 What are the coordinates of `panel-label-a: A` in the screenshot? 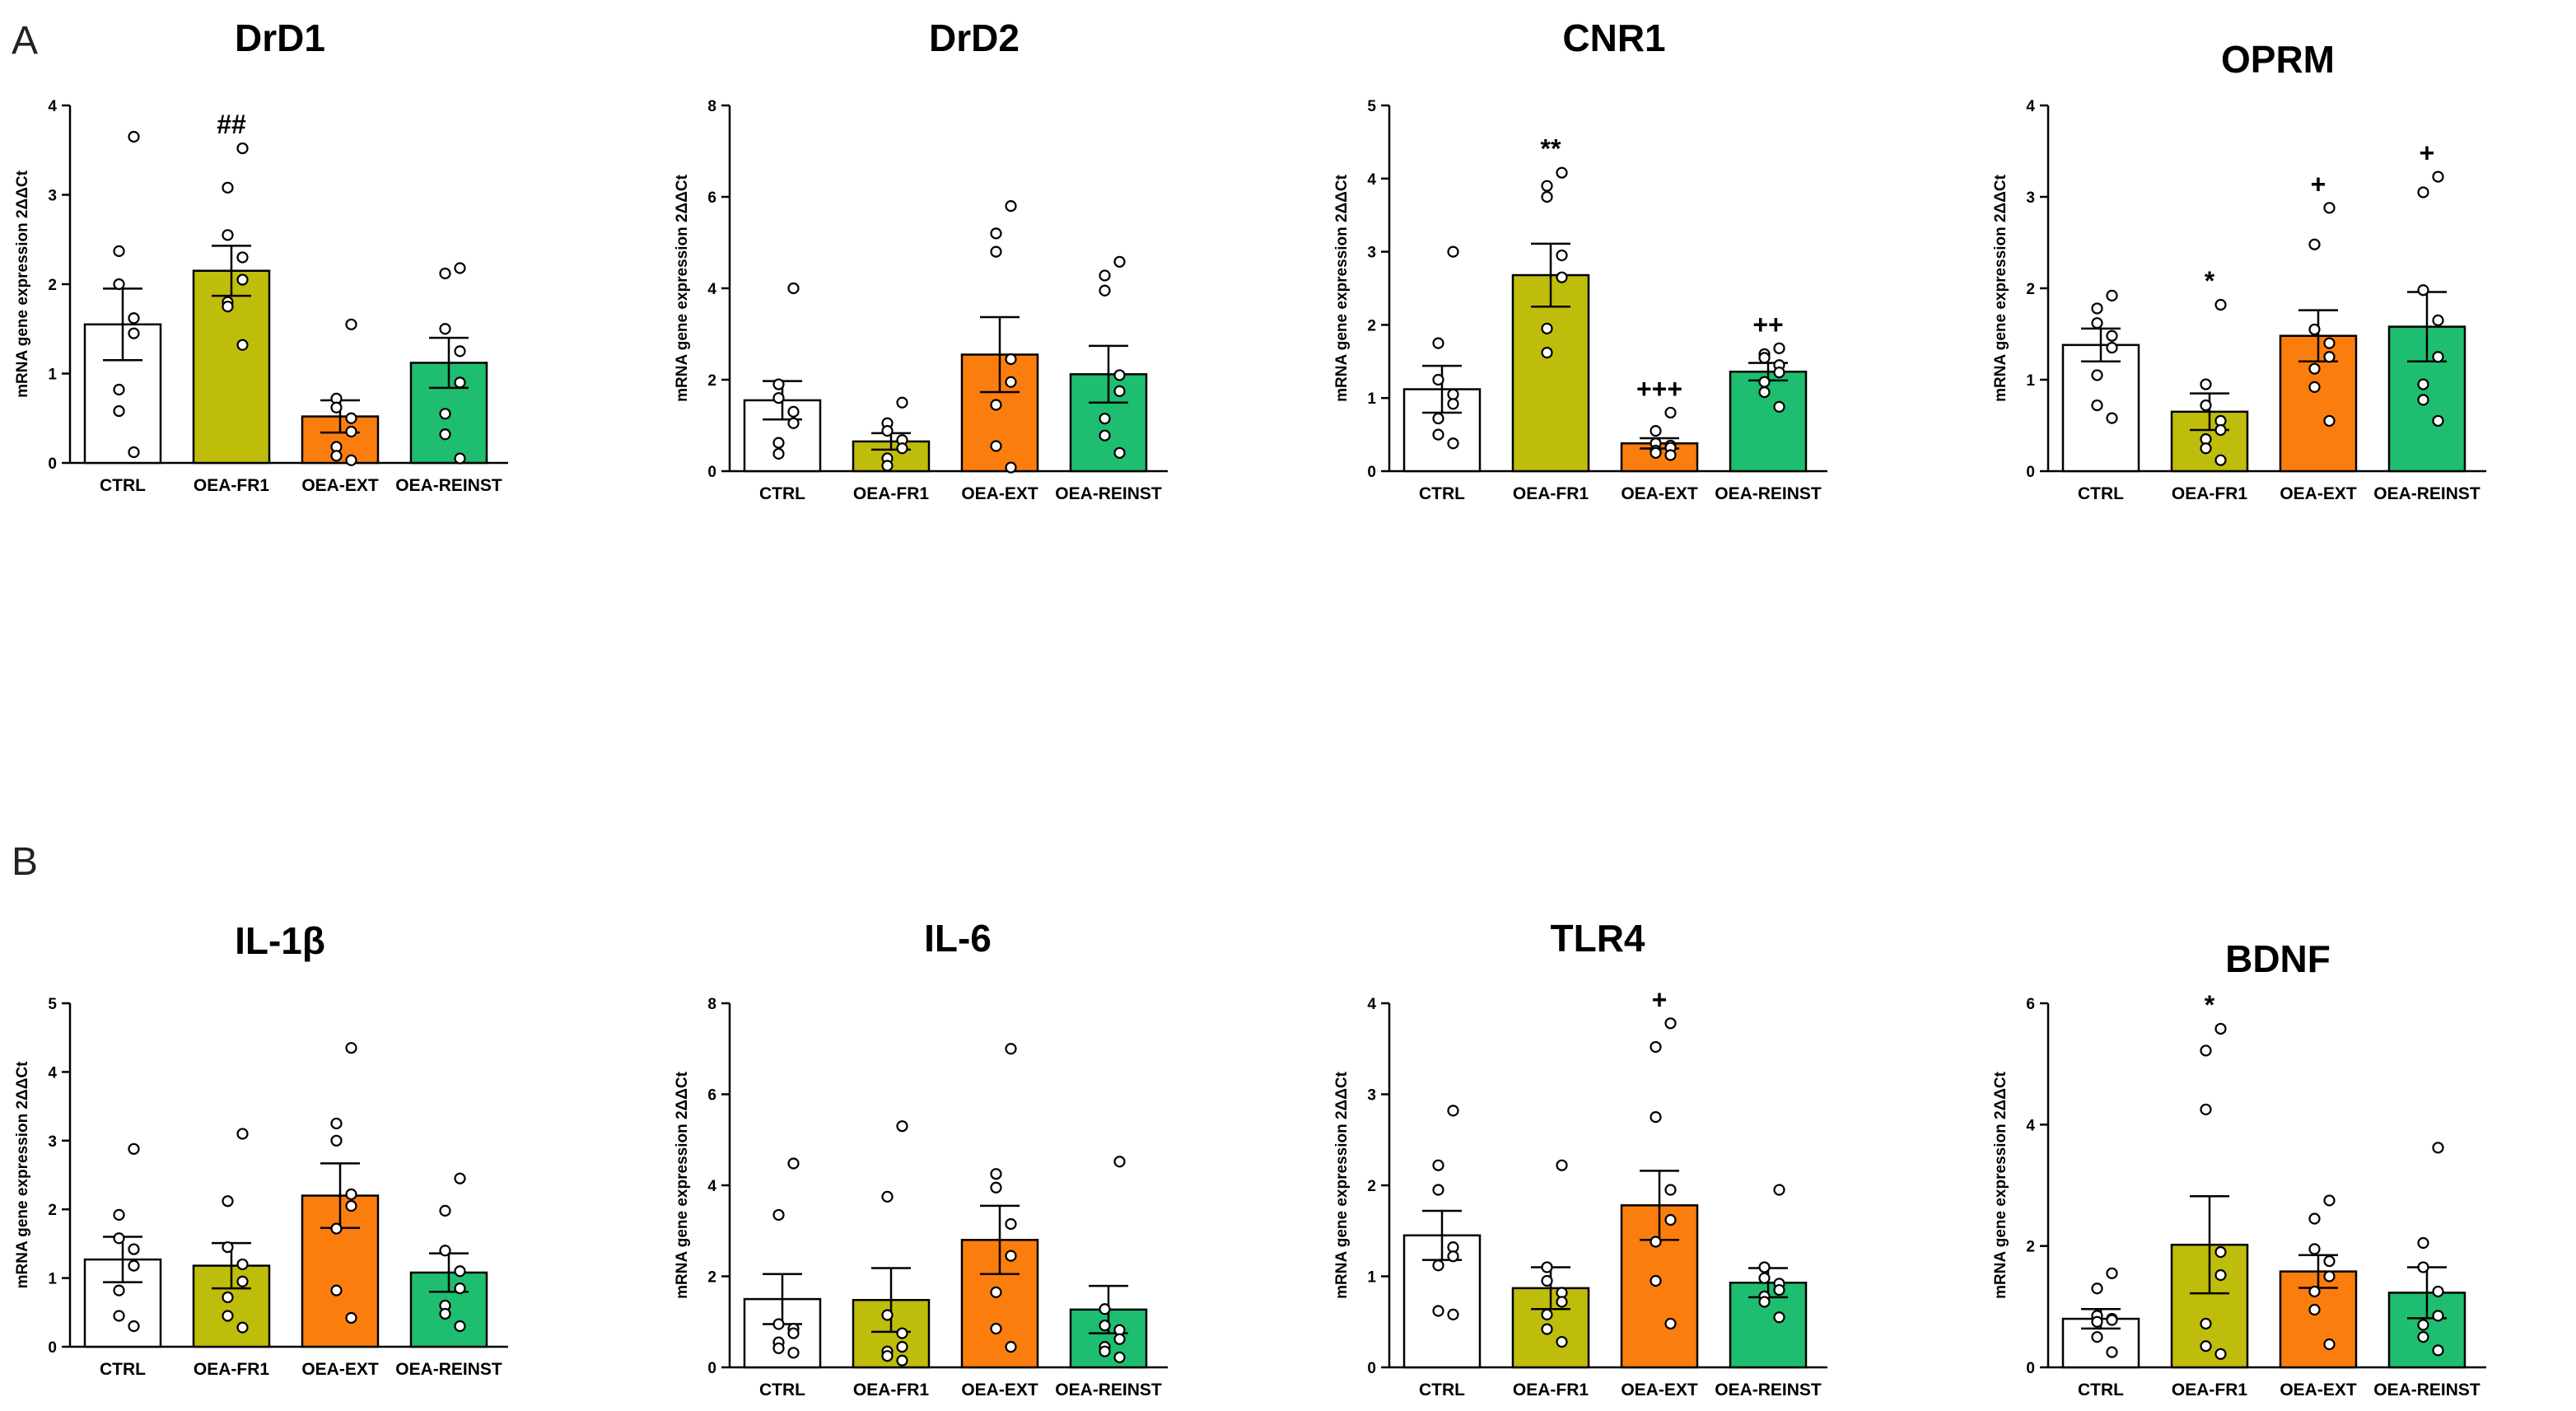 It's located at (25, 41).